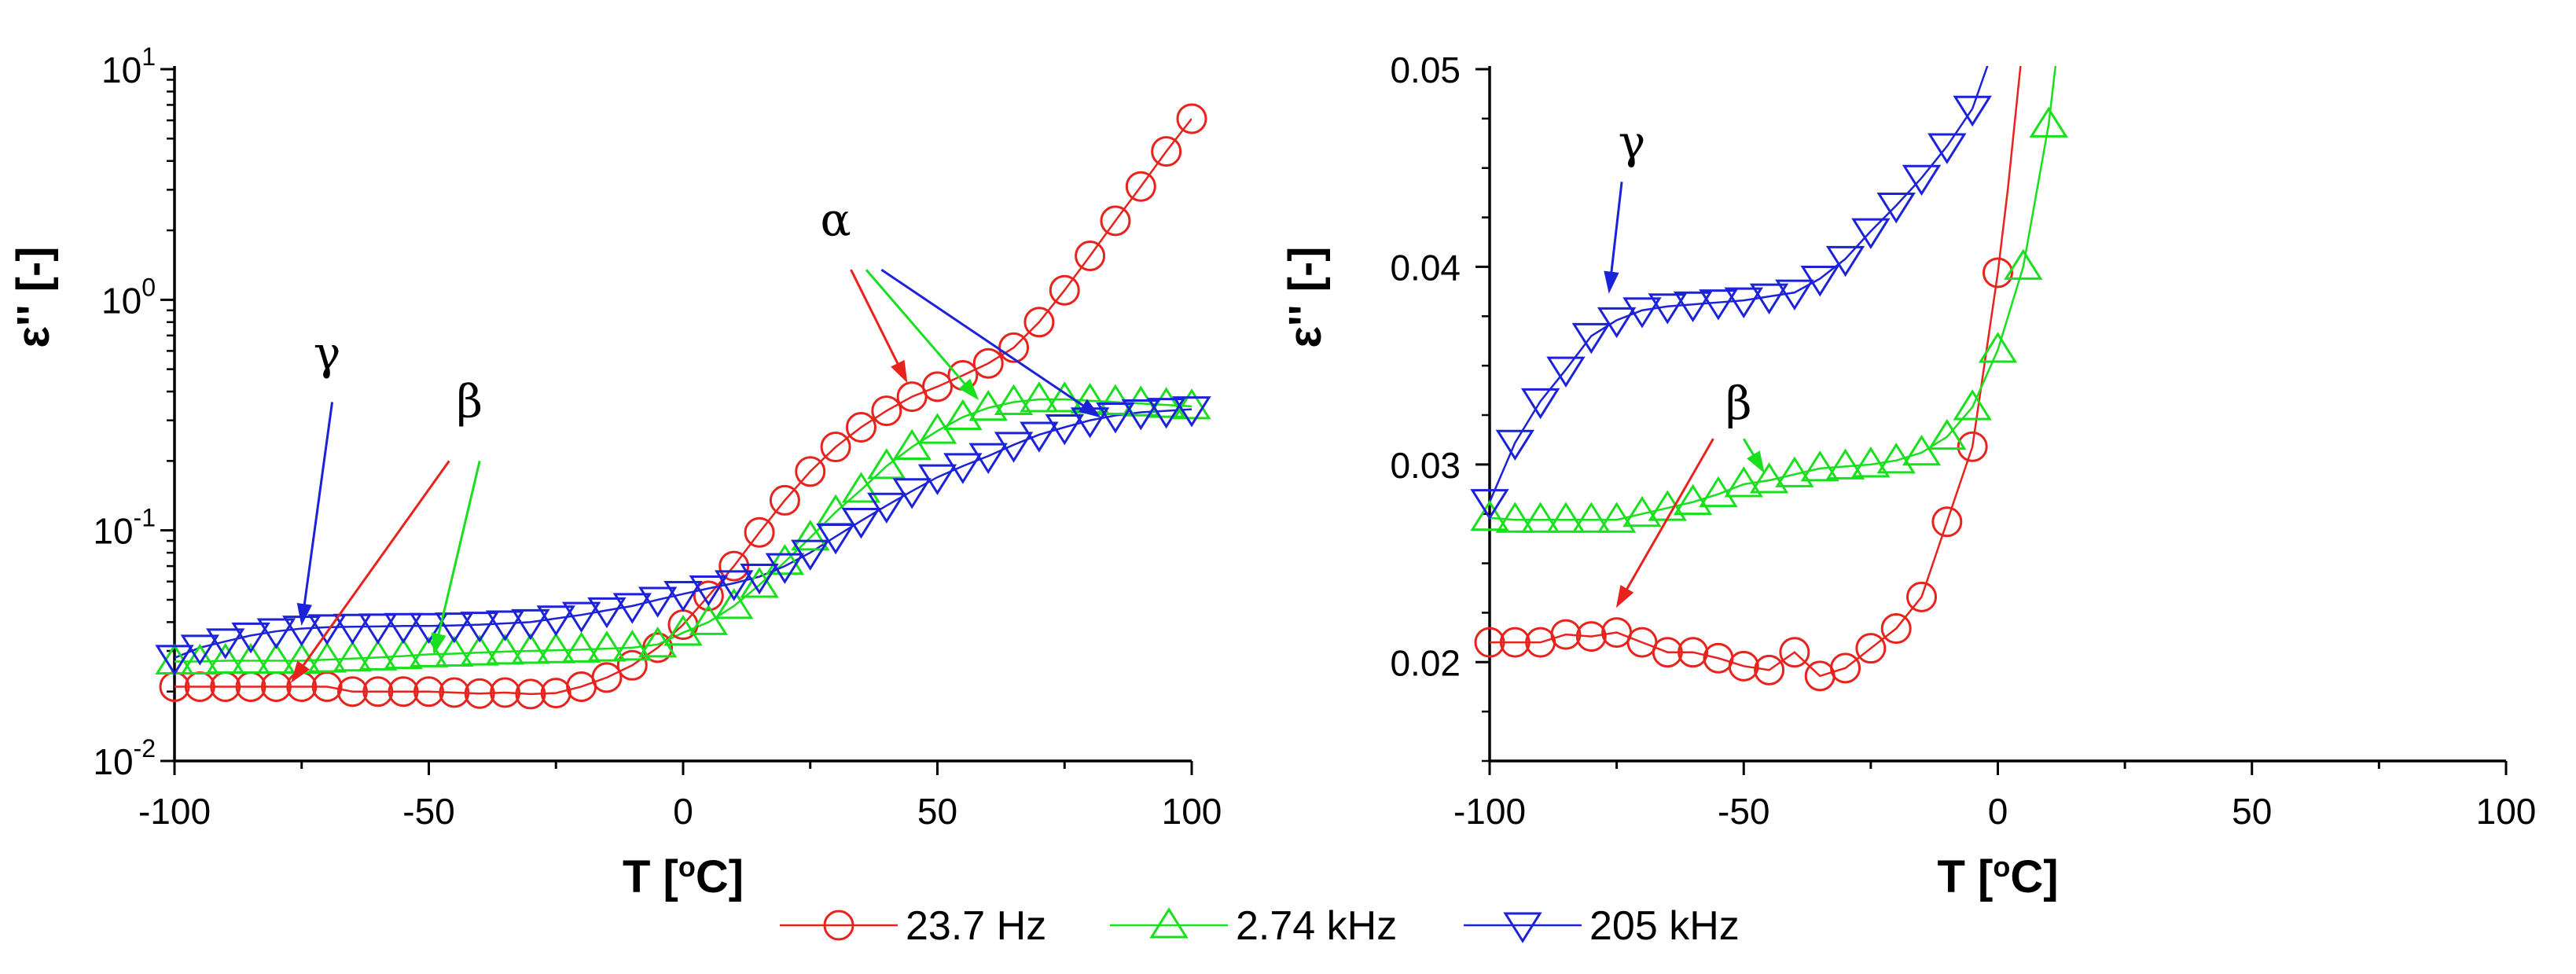  Describe the element at coordinates (1305, 296) in the screenshot. I see `y-axis-title: ε'' [-]` at that location.